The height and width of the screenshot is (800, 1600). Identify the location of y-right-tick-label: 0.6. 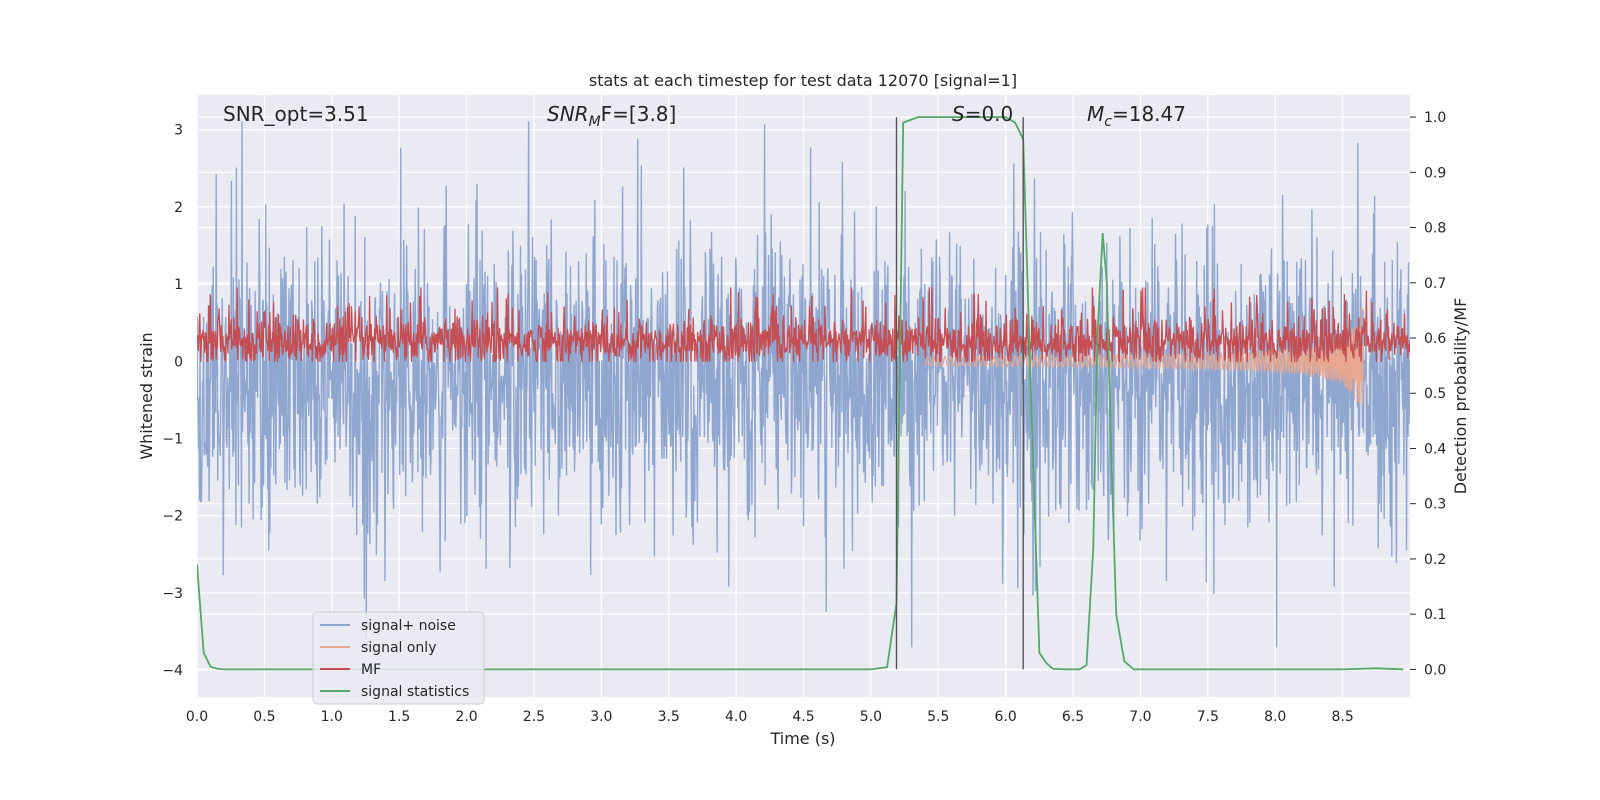
(1435, 339).